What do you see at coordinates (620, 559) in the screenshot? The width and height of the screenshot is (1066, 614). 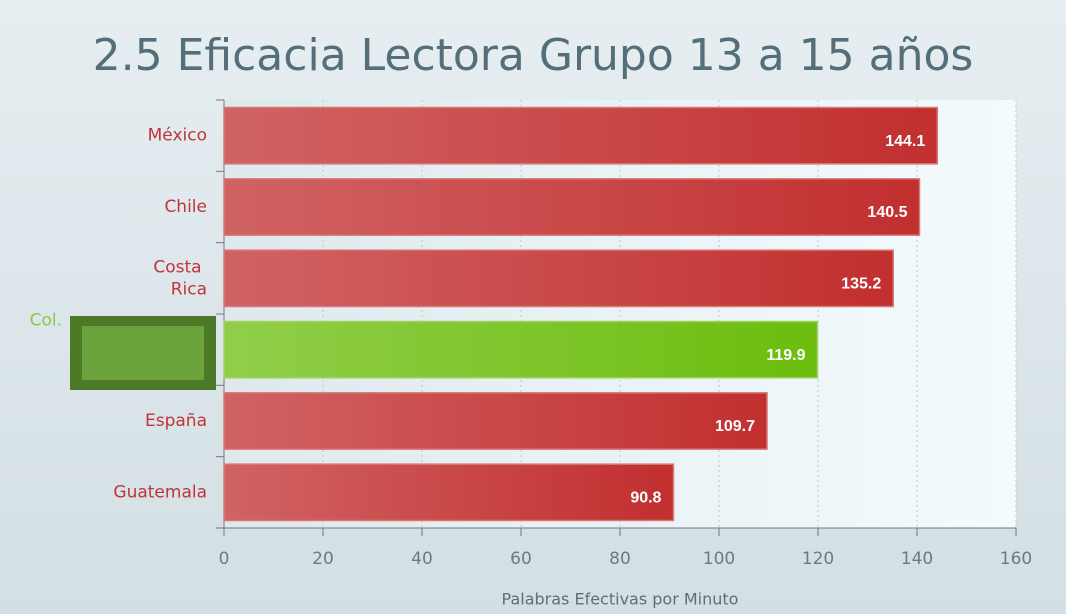 I see `x-tick-label: 80` at bounding box center [620, 559].